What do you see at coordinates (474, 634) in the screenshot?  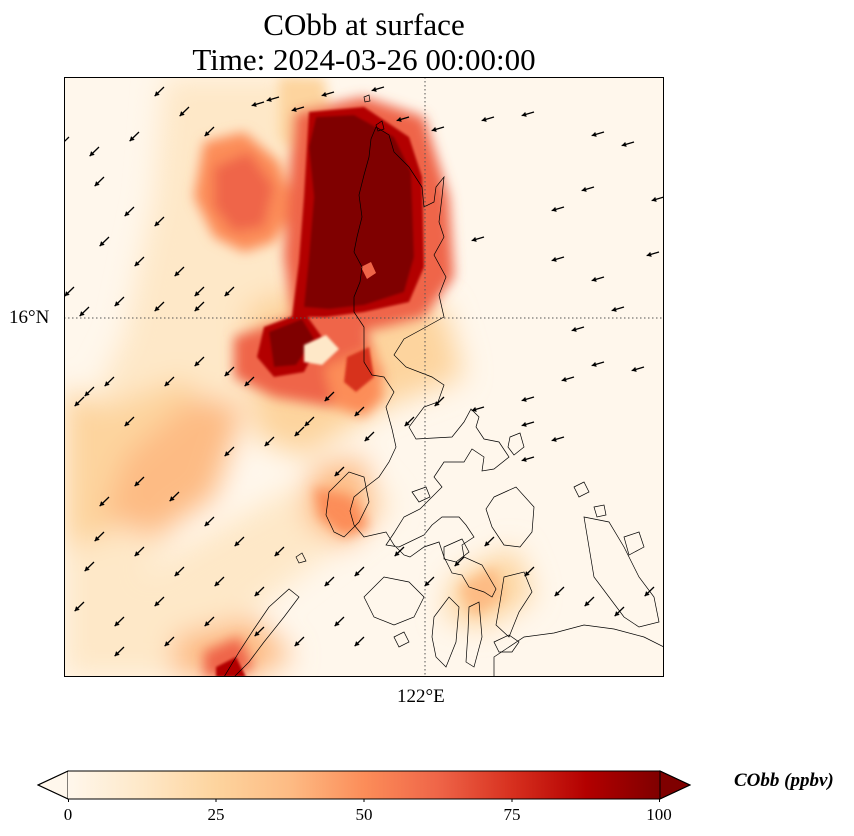 I see `cebu-coastline` at bounding box center [474, 634].